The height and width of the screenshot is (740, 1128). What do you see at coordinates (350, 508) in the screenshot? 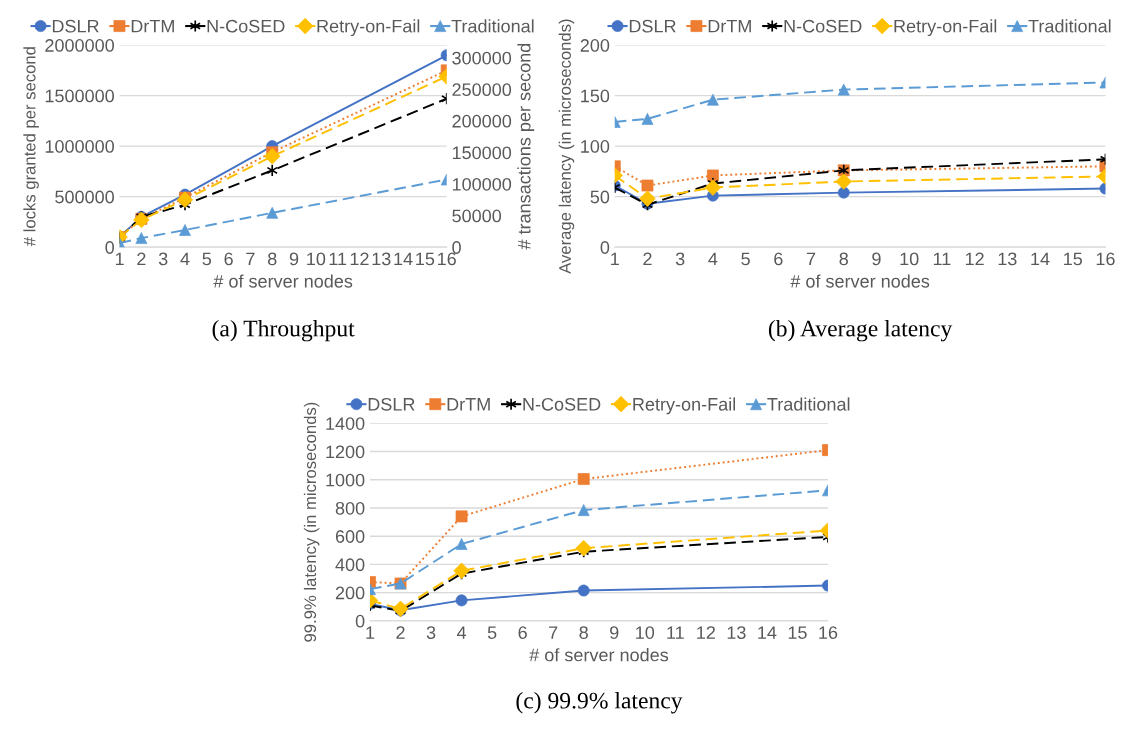
I see `y-tick-label: 800` at bounding box center [350, 508].